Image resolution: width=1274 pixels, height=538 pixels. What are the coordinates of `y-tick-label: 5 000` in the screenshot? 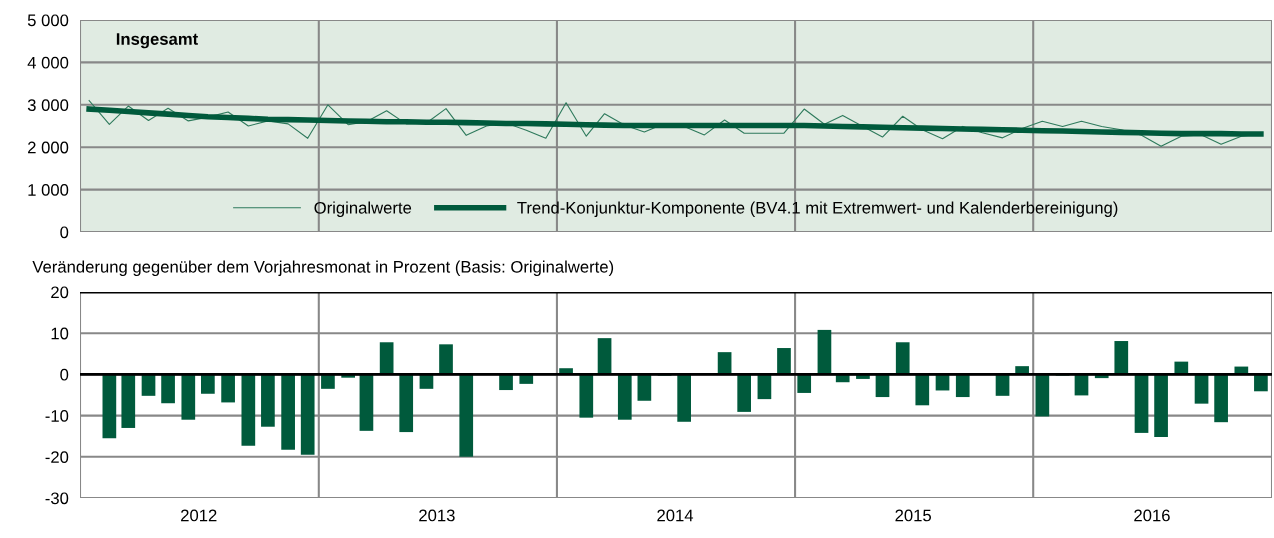 It's located at (48, 20).